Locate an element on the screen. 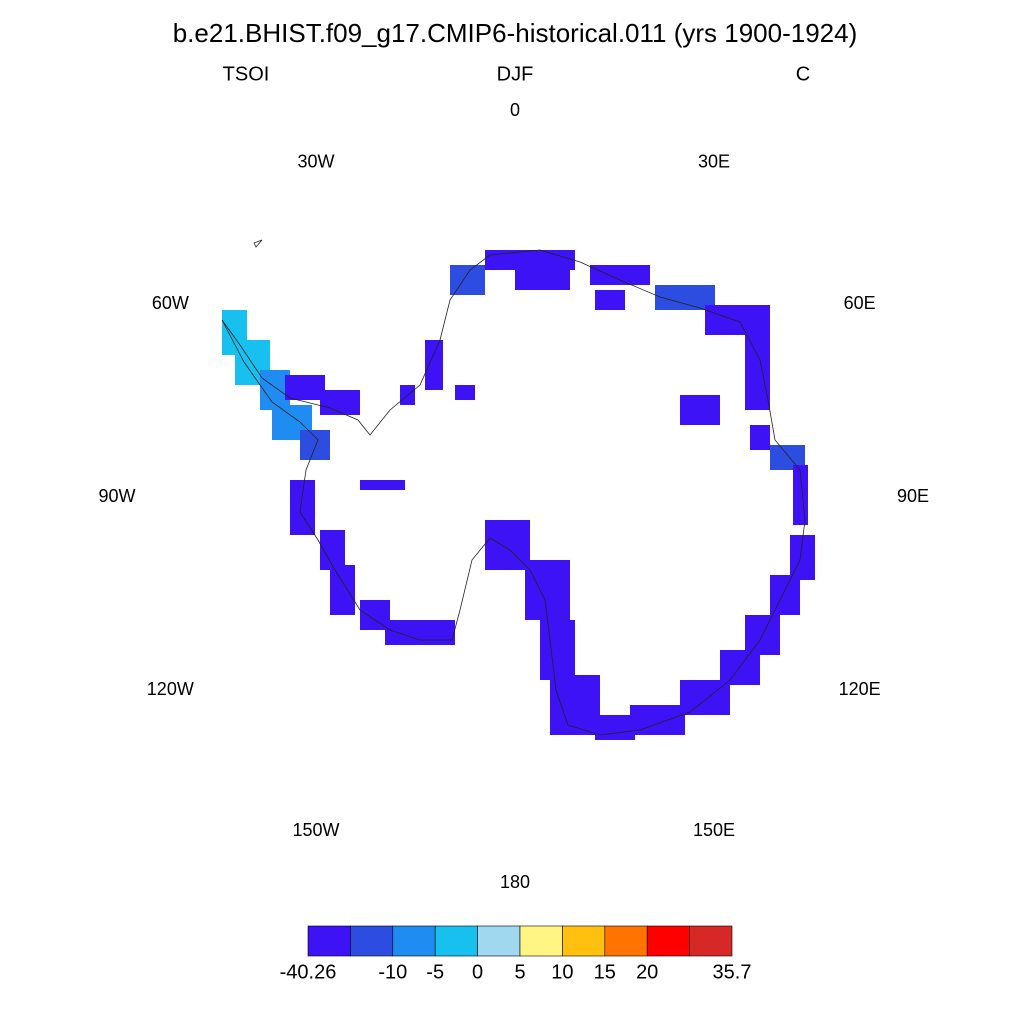  colorbar-label: -40.26 is located at coordinates (308, 972).